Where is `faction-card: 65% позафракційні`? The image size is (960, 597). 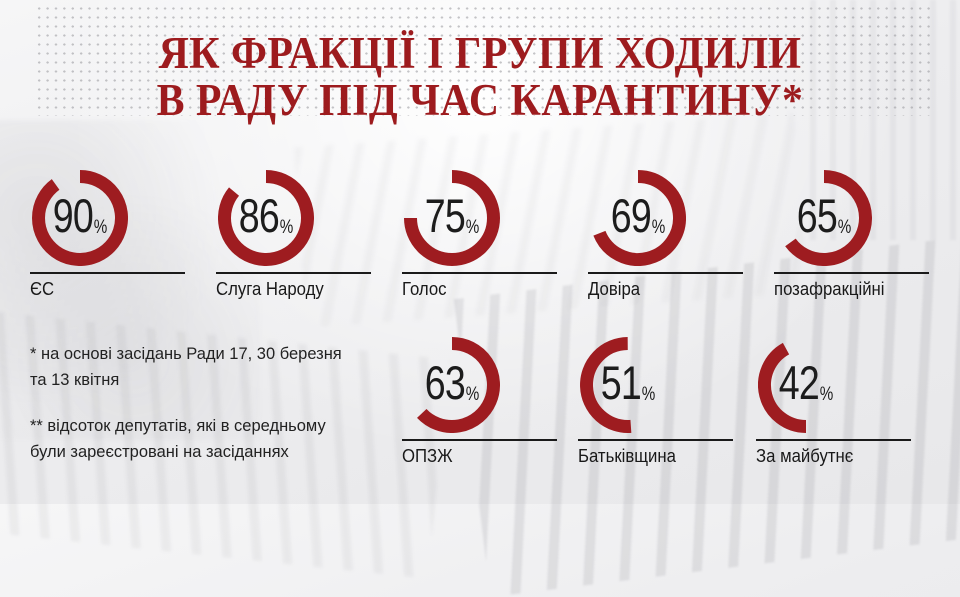 faction-card: 65% позафракційні is located at coordinates (854, 235).